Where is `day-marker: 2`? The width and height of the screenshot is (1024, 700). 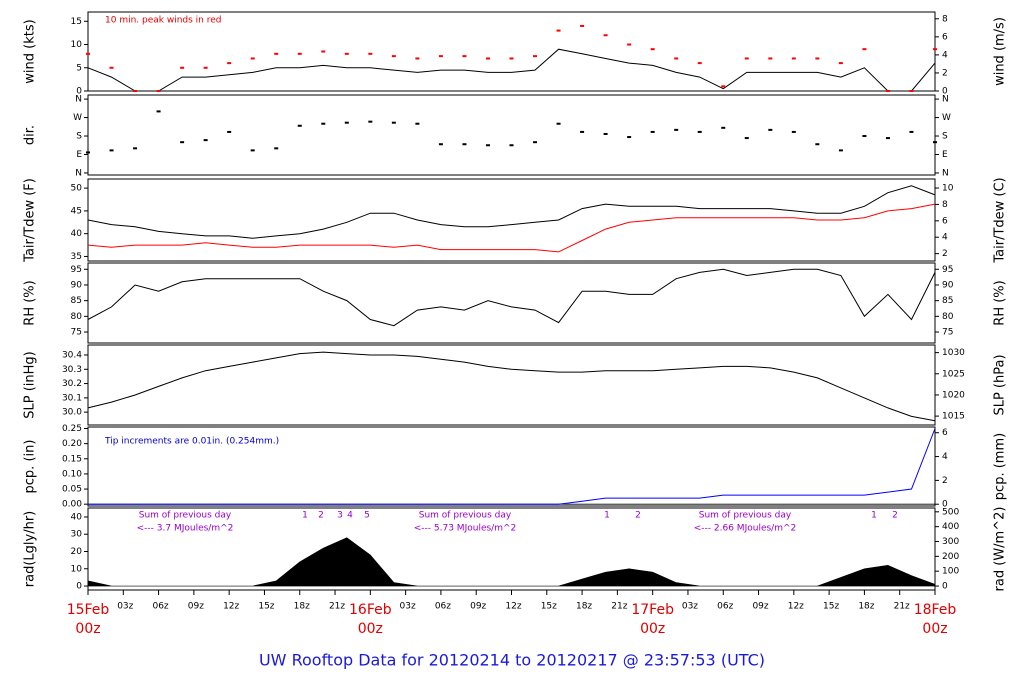 day-marker: 2 is located at coordinates (895, 516).